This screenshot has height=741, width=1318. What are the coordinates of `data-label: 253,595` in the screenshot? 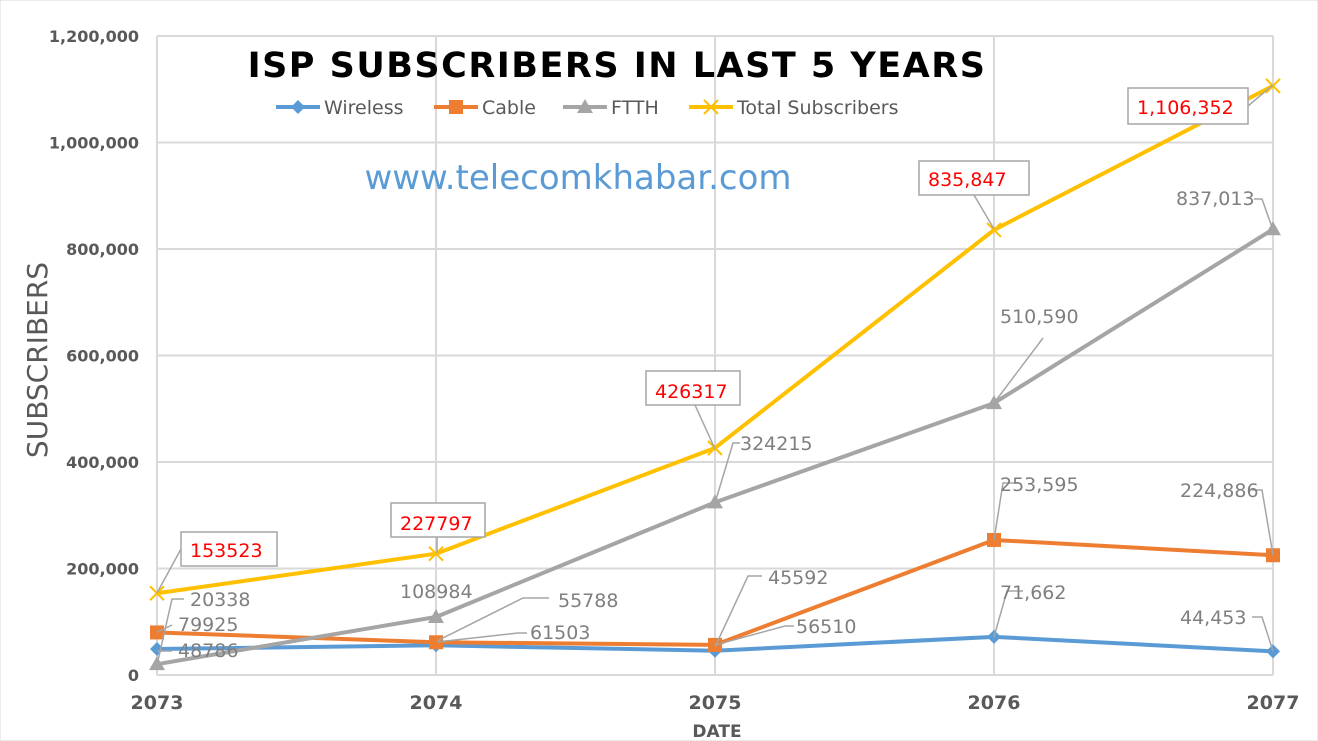 It's located at (1039, 485).